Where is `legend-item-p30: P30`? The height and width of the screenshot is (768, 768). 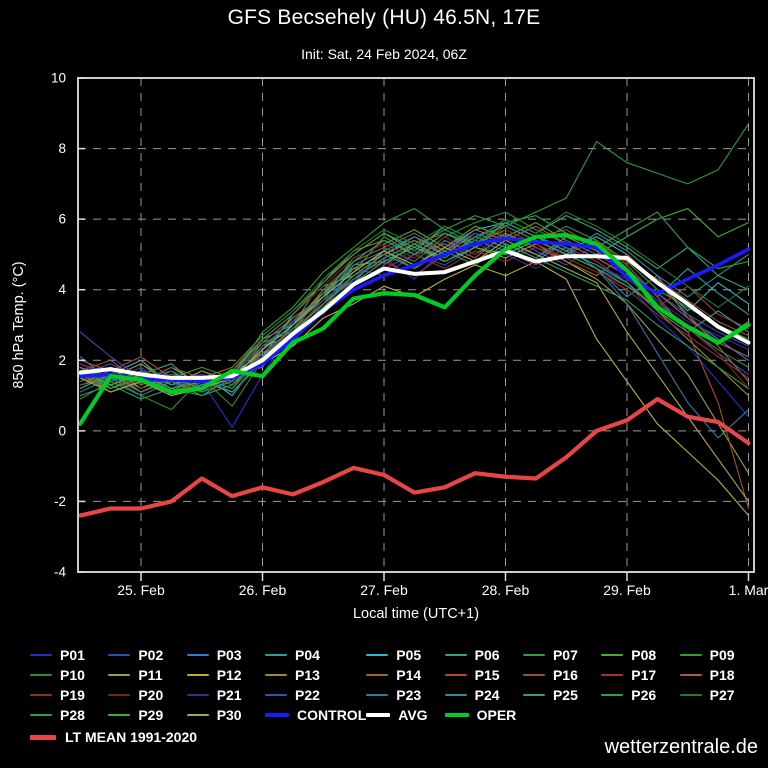 legend-item-p30: P30 is located at coordinates (225, 715).